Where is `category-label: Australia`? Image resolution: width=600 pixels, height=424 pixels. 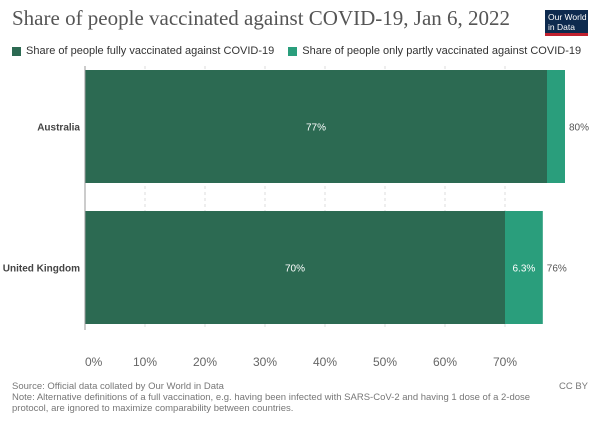
category-label: Australia is located at coordinates (58, 128).